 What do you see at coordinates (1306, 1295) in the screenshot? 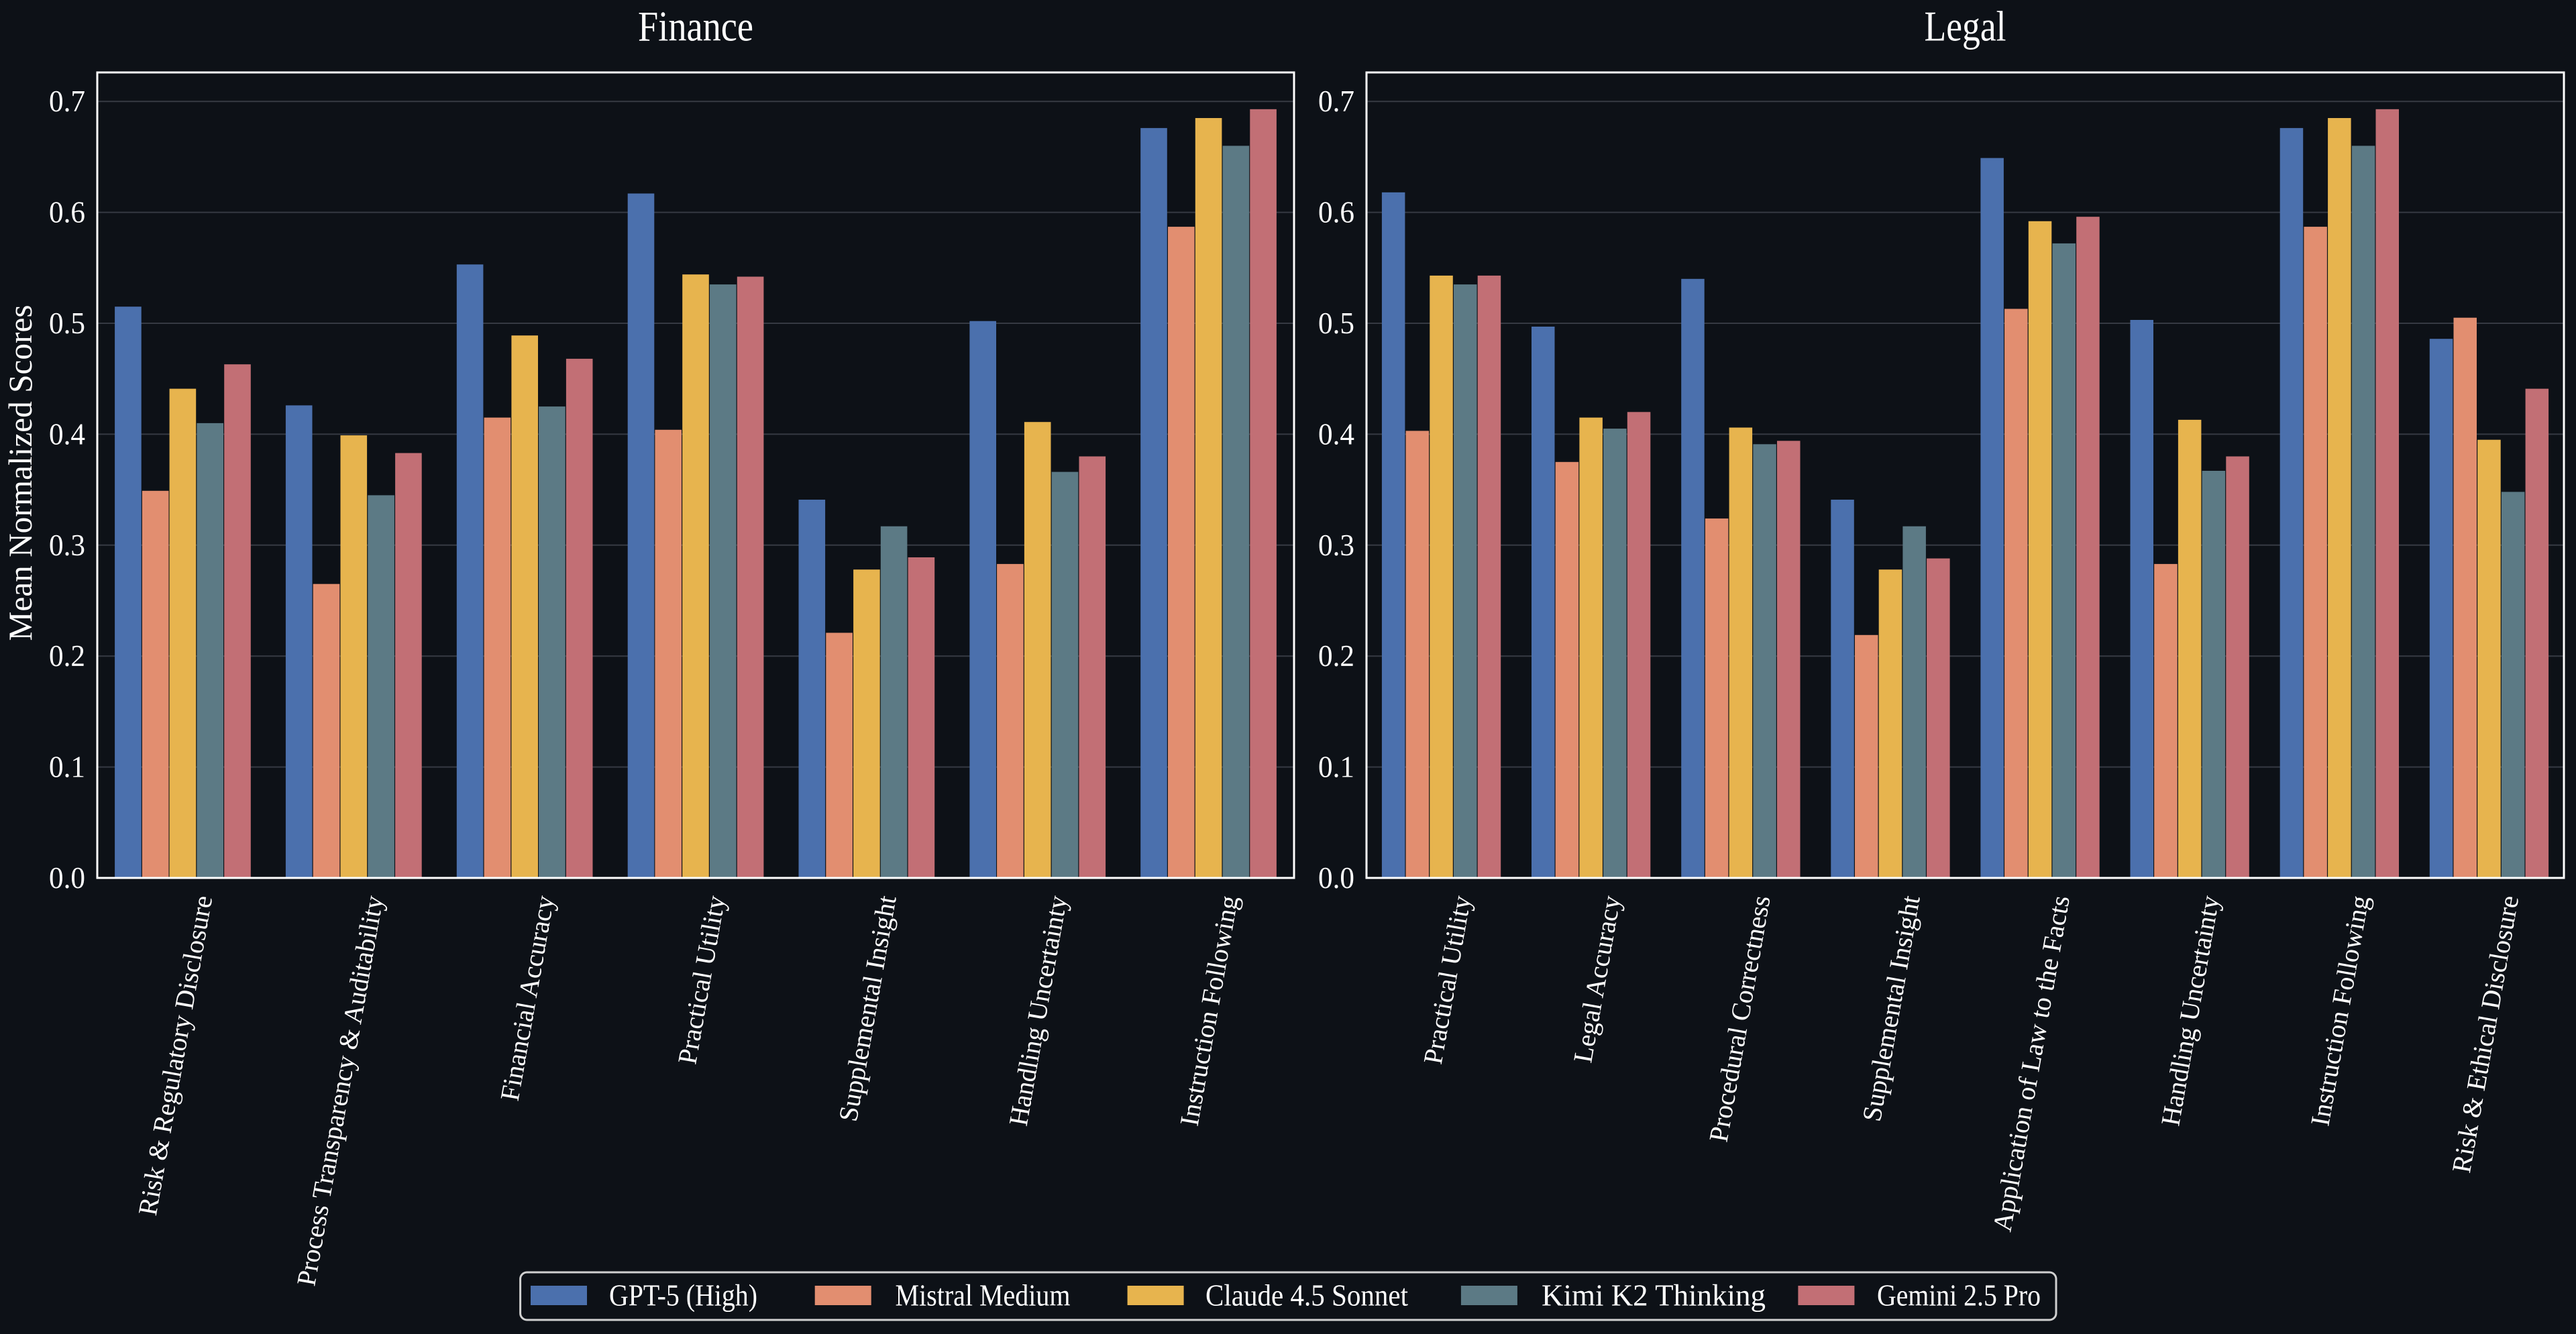
I see `svg-text: Claude 4.5 Sonnet` at bounding box center [1306, 1295].